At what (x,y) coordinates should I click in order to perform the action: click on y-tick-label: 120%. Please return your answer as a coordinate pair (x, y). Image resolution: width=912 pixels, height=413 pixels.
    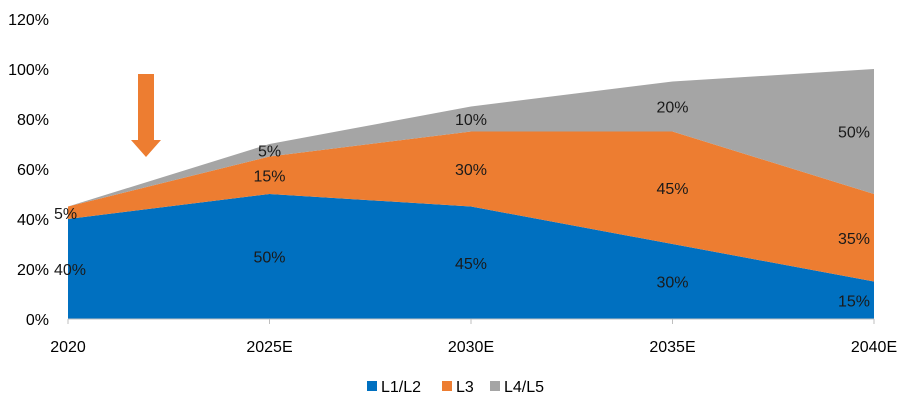
    Looking at the image, I should click on (28, 20).